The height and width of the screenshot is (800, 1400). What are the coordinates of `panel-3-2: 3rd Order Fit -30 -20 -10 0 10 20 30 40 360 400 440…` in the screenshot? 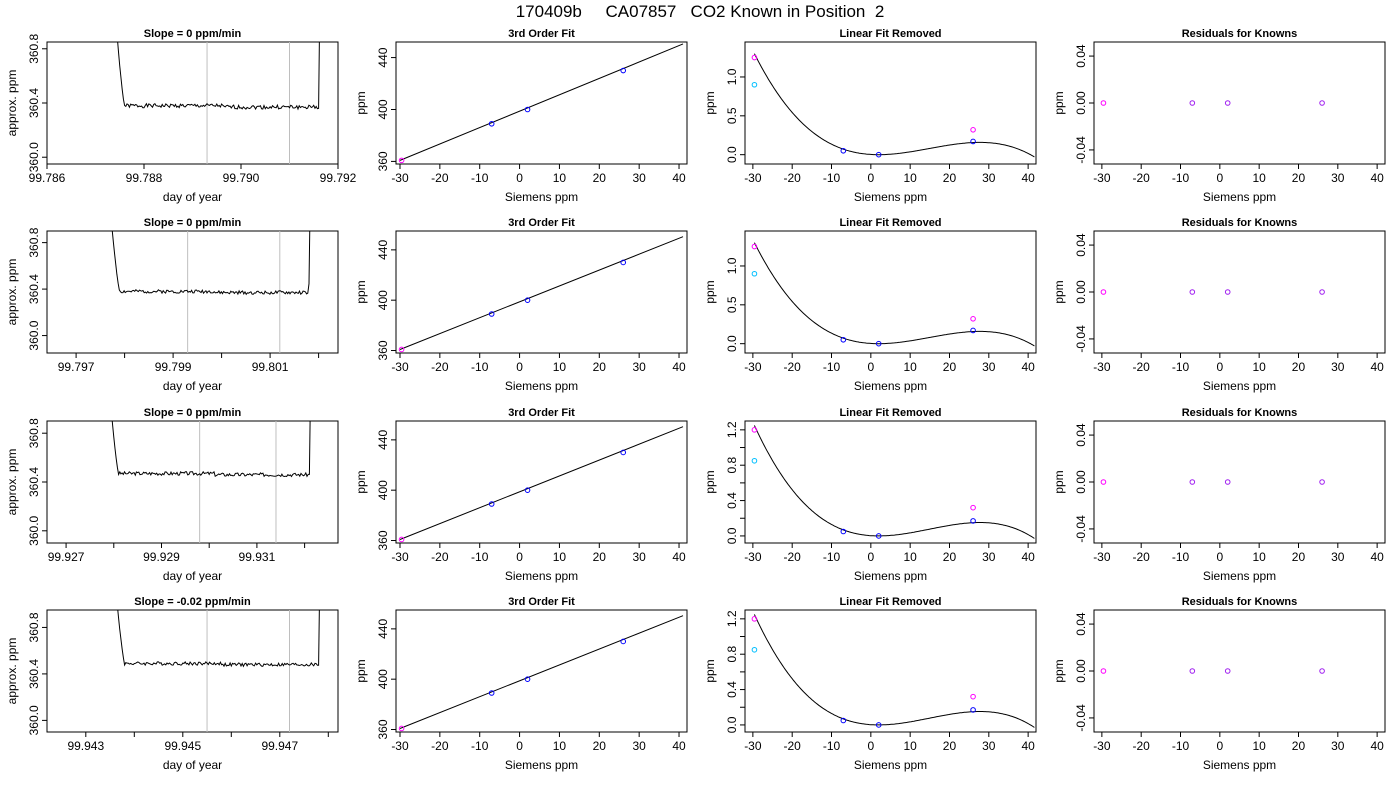 It's located at (521, 495).